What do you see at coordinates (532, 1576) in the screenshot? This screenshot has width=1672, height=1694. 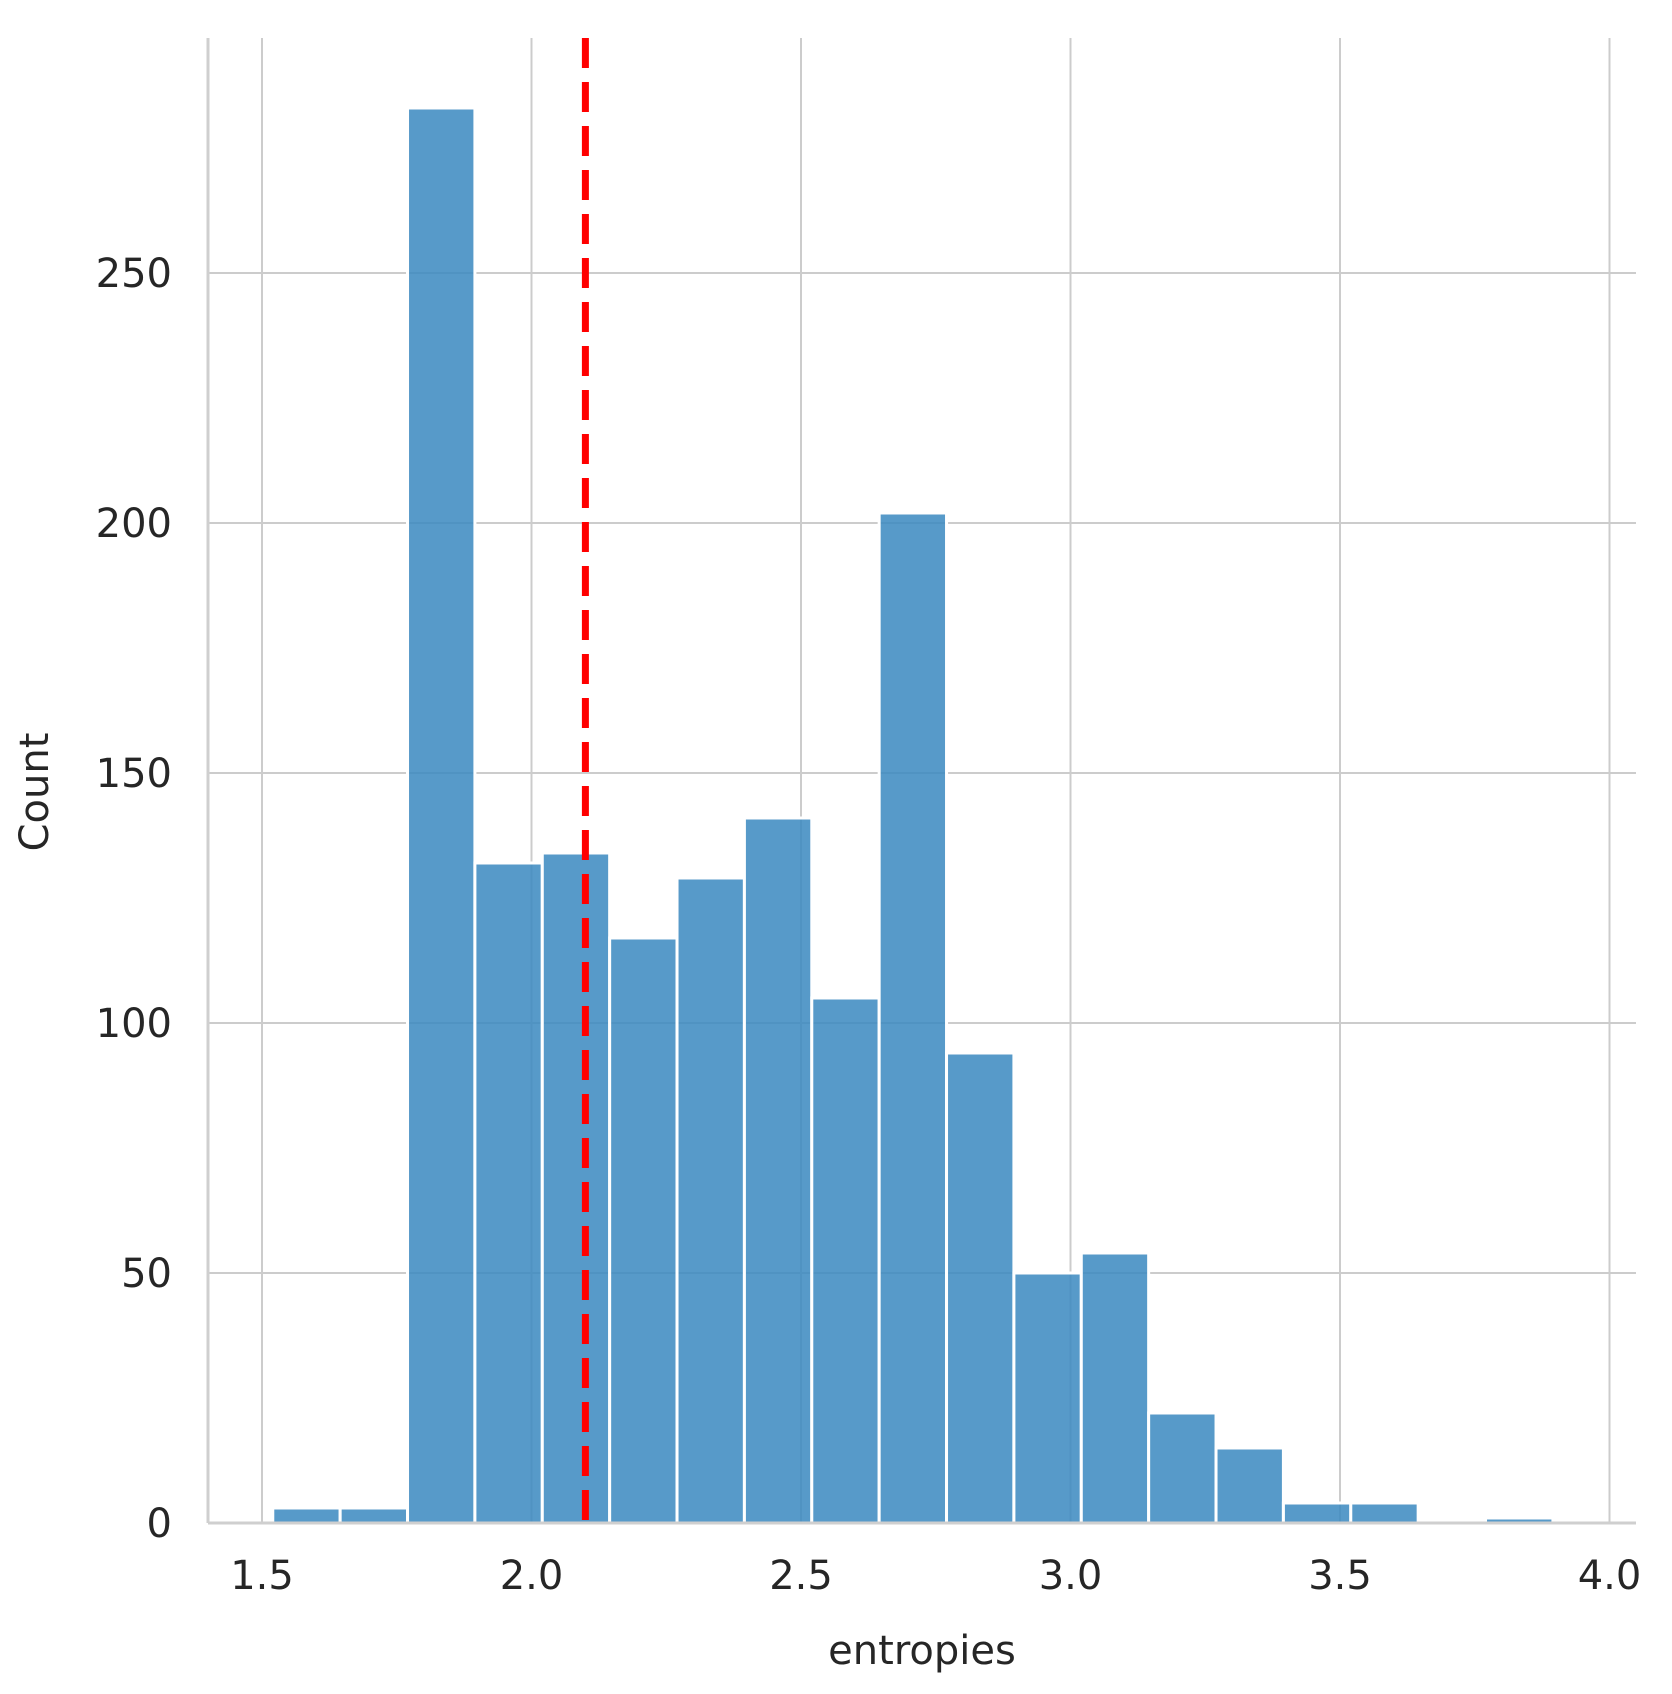 I see `x-tick-label: 2.0` at bounding box center [532, 1576].